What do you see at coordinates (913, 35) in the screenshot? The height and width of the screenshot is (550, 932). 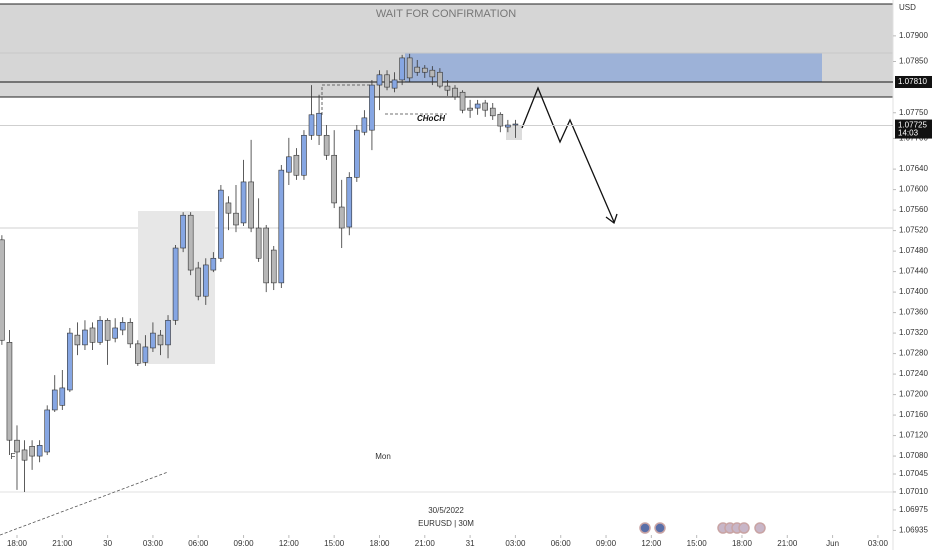 I see `y-tick-label: 1.07900` at bounding box center [913, 35].